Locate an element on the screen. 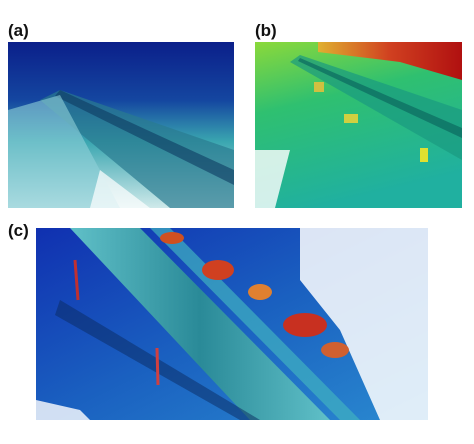  panel-label: (a) is located at coordinates (18, 30).